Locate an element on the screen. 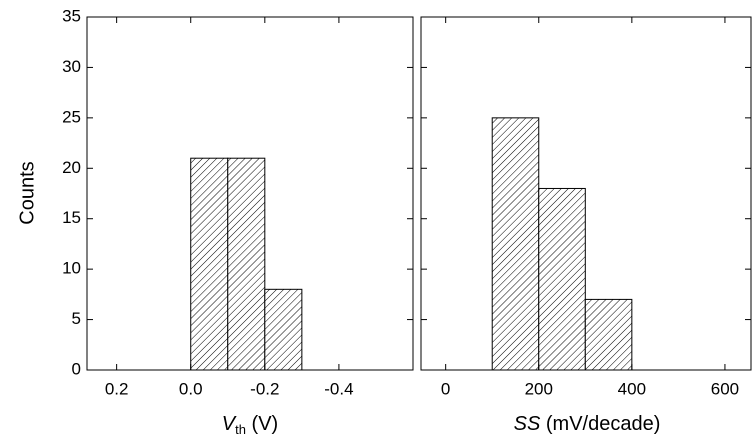 The image size is (753, 445). x-axis-symbol: SS is located at coordinates (527, 424).